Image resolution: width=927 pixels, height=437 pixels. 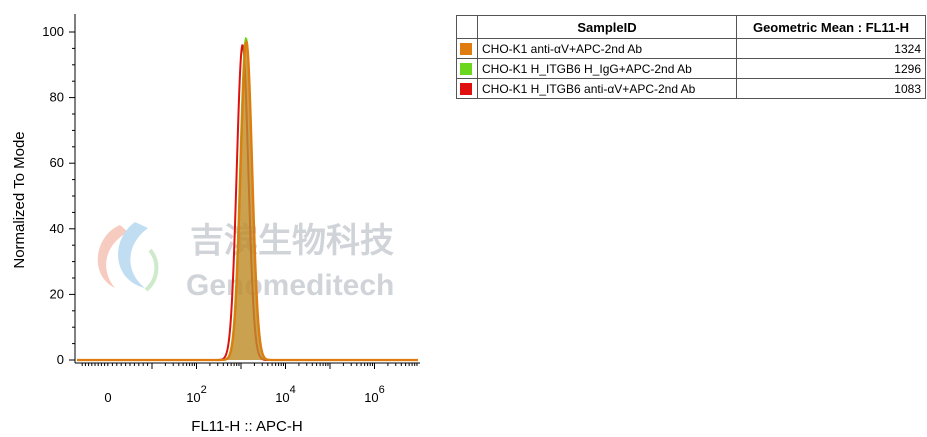 What do you see at coordinates (57, 228) in the screenshot?
I see `y-tick-label: 40` at bounding box center [57, 228].